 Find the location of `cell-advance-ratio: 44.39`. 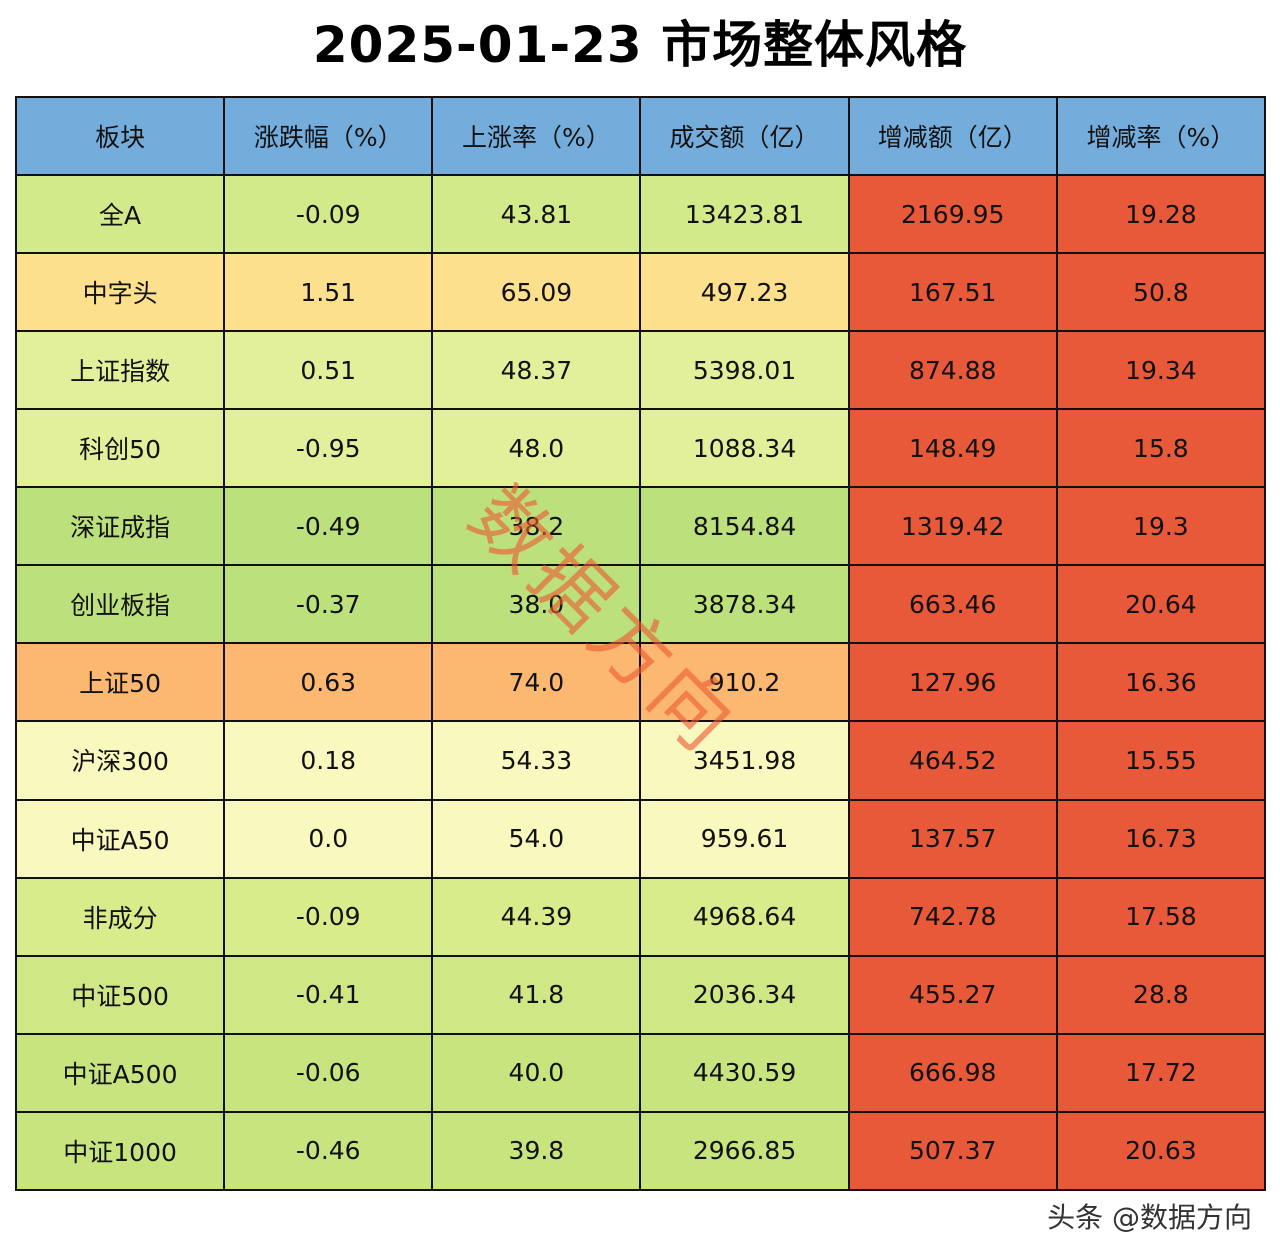

cell-advance-ratio: 44.39 is located at coordinates (536, 916).